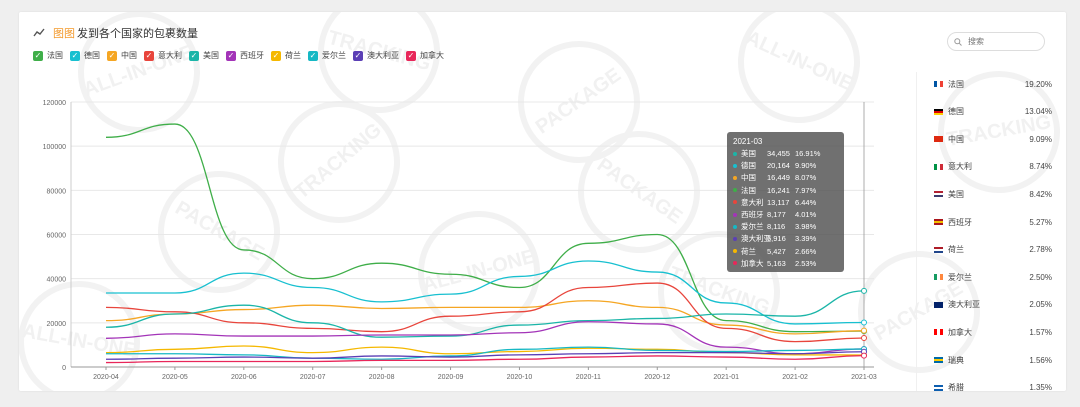 The image size is (1080, 407). I want to click on search-box, so click(996, 41).